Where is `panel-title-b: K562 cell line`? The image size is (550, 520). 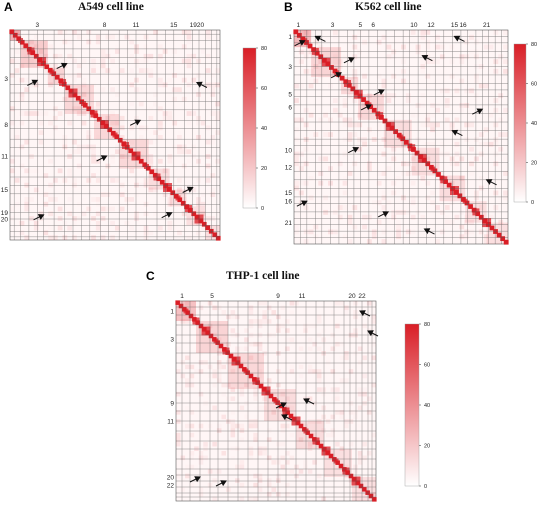
panel-title-b: K562 cell line is located at coordinates (388, 7).